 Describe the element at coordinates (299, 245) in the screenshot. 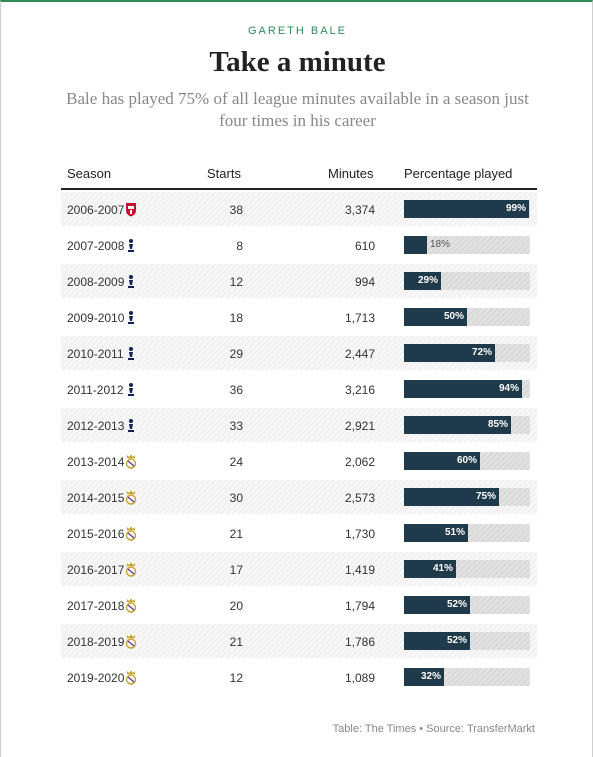

I see `table-row: 2007-2008 8 610 18%` at that location.